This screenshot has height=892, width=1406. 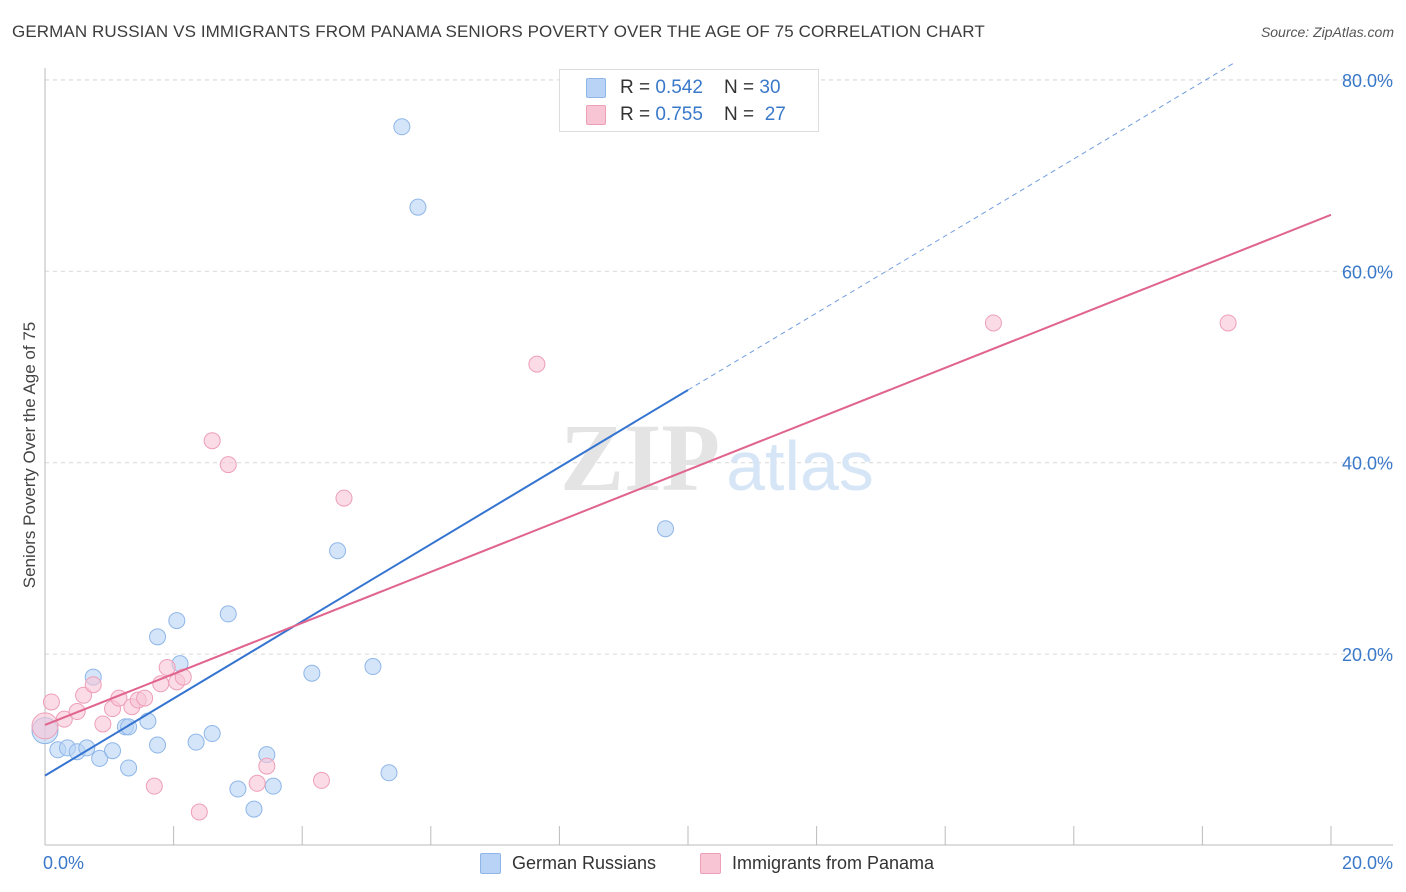 I want to click on legend-n-value: 27, so click(x=775, y=114).